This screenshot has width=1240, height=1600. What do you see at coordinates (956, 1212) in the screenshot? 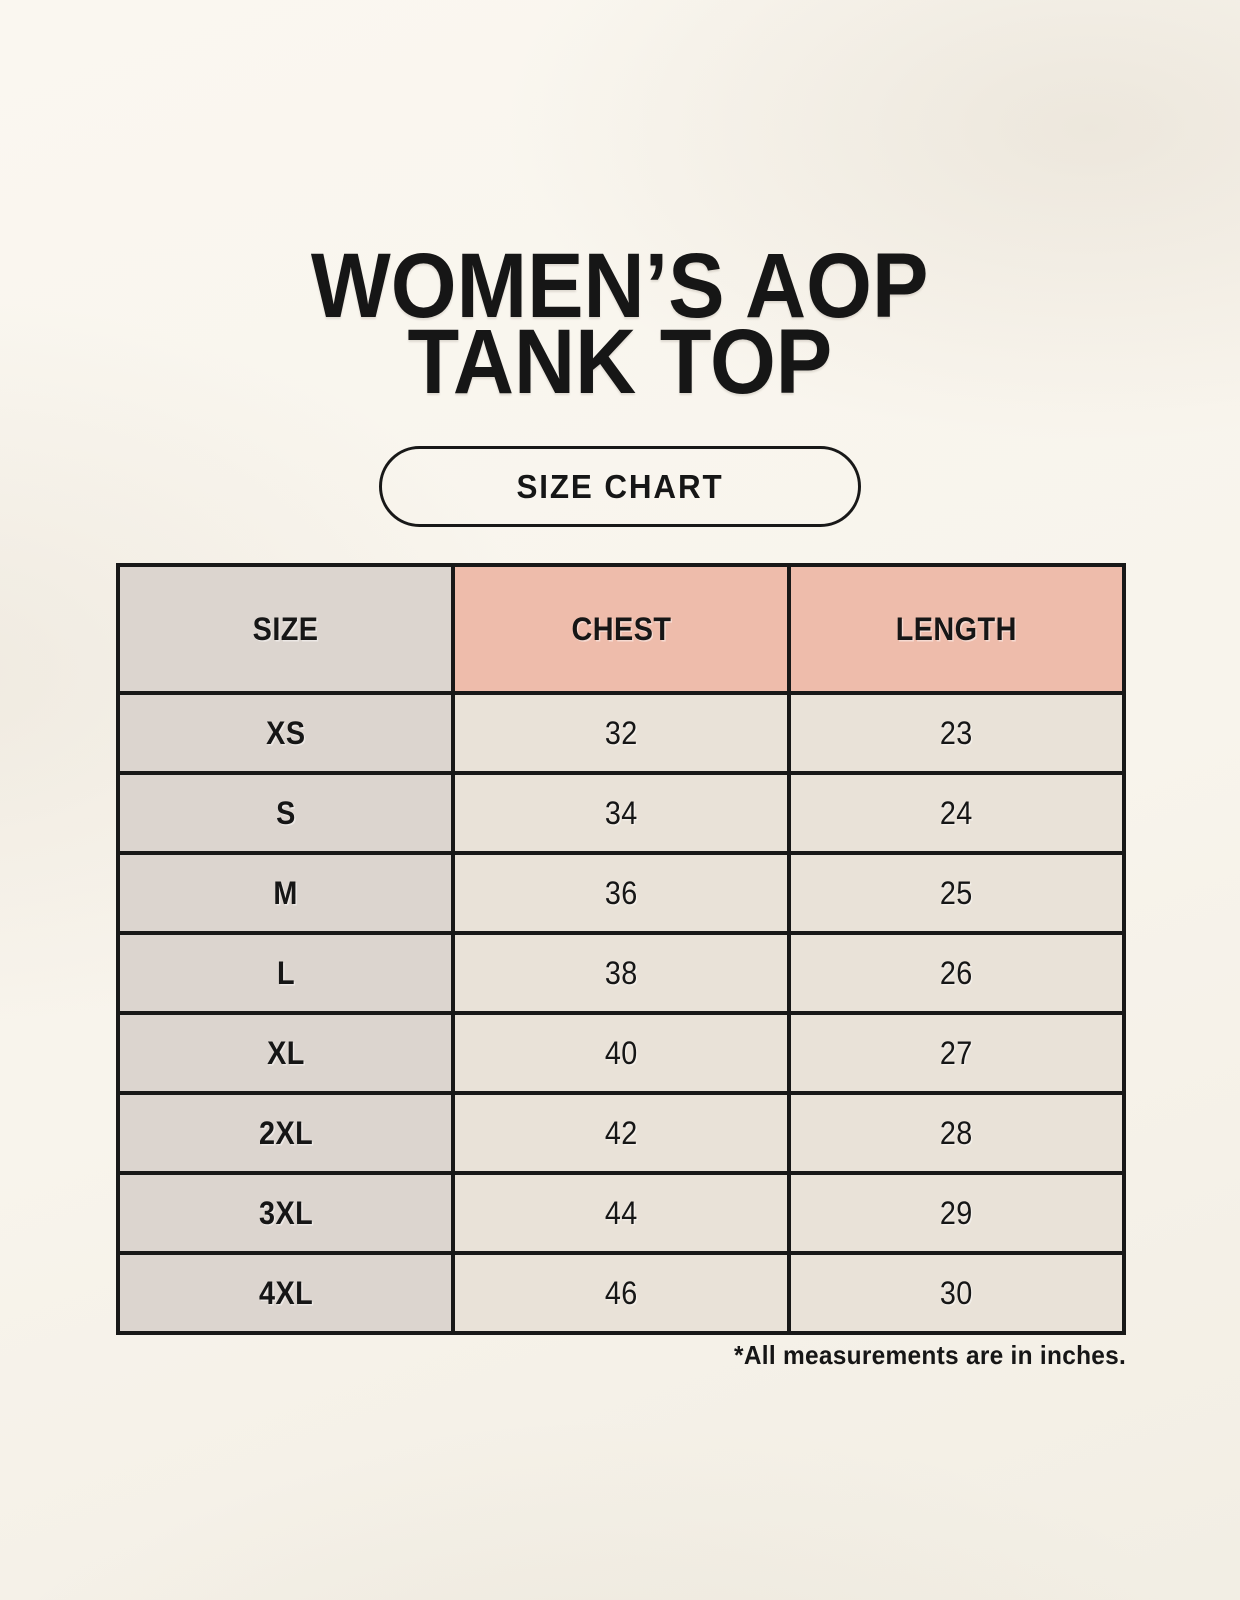
I see `length-value: 29` at bounding box center [956, 1212].